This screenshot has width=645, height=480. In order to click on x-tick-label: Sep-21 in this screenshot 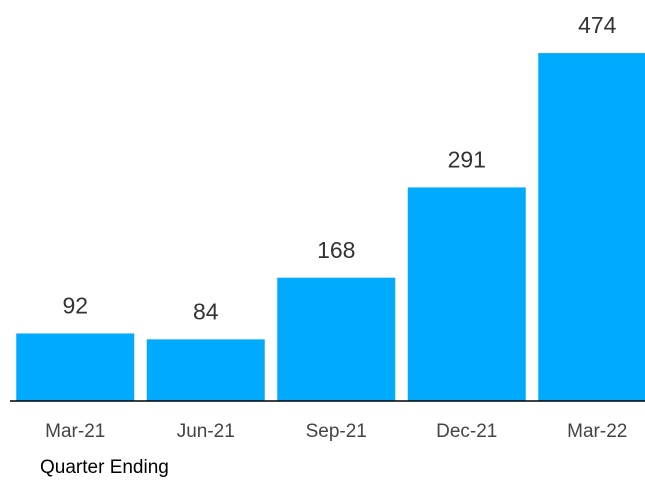, I will do `click(336, 431)`.